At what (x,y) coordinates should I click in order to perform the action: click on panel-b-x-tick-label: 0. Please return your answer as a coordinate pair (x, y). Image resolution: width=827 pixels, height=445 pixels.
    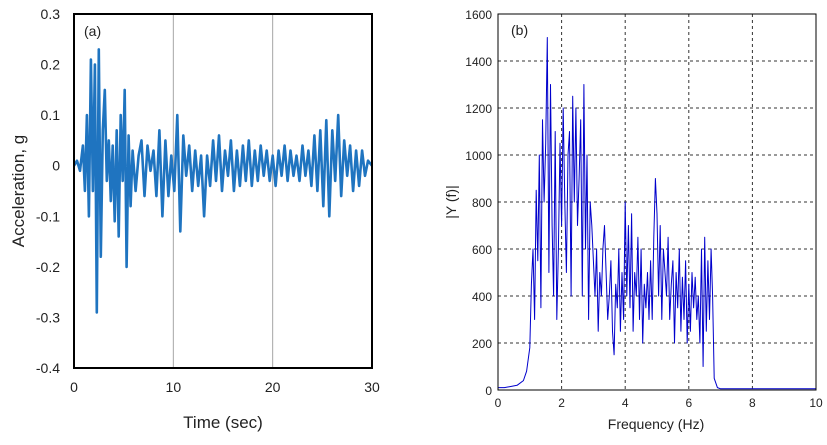
    Looking at the image, I should click on (498, 403).